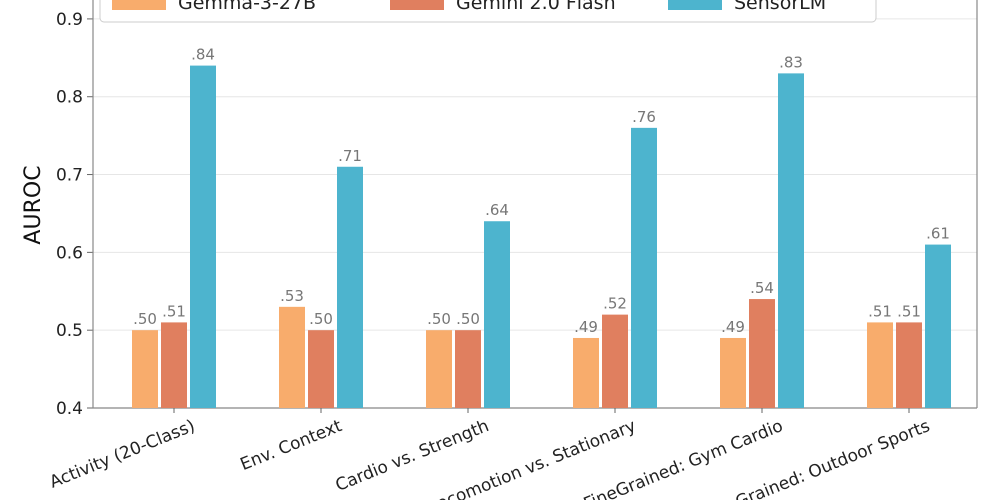 The height and width of the screenshot is (500, 1000). What do you see at coordinates (247, 7) in the screenshot?
I see `legend-label: Gemma-3-27B` at bounding box center [247, 7].